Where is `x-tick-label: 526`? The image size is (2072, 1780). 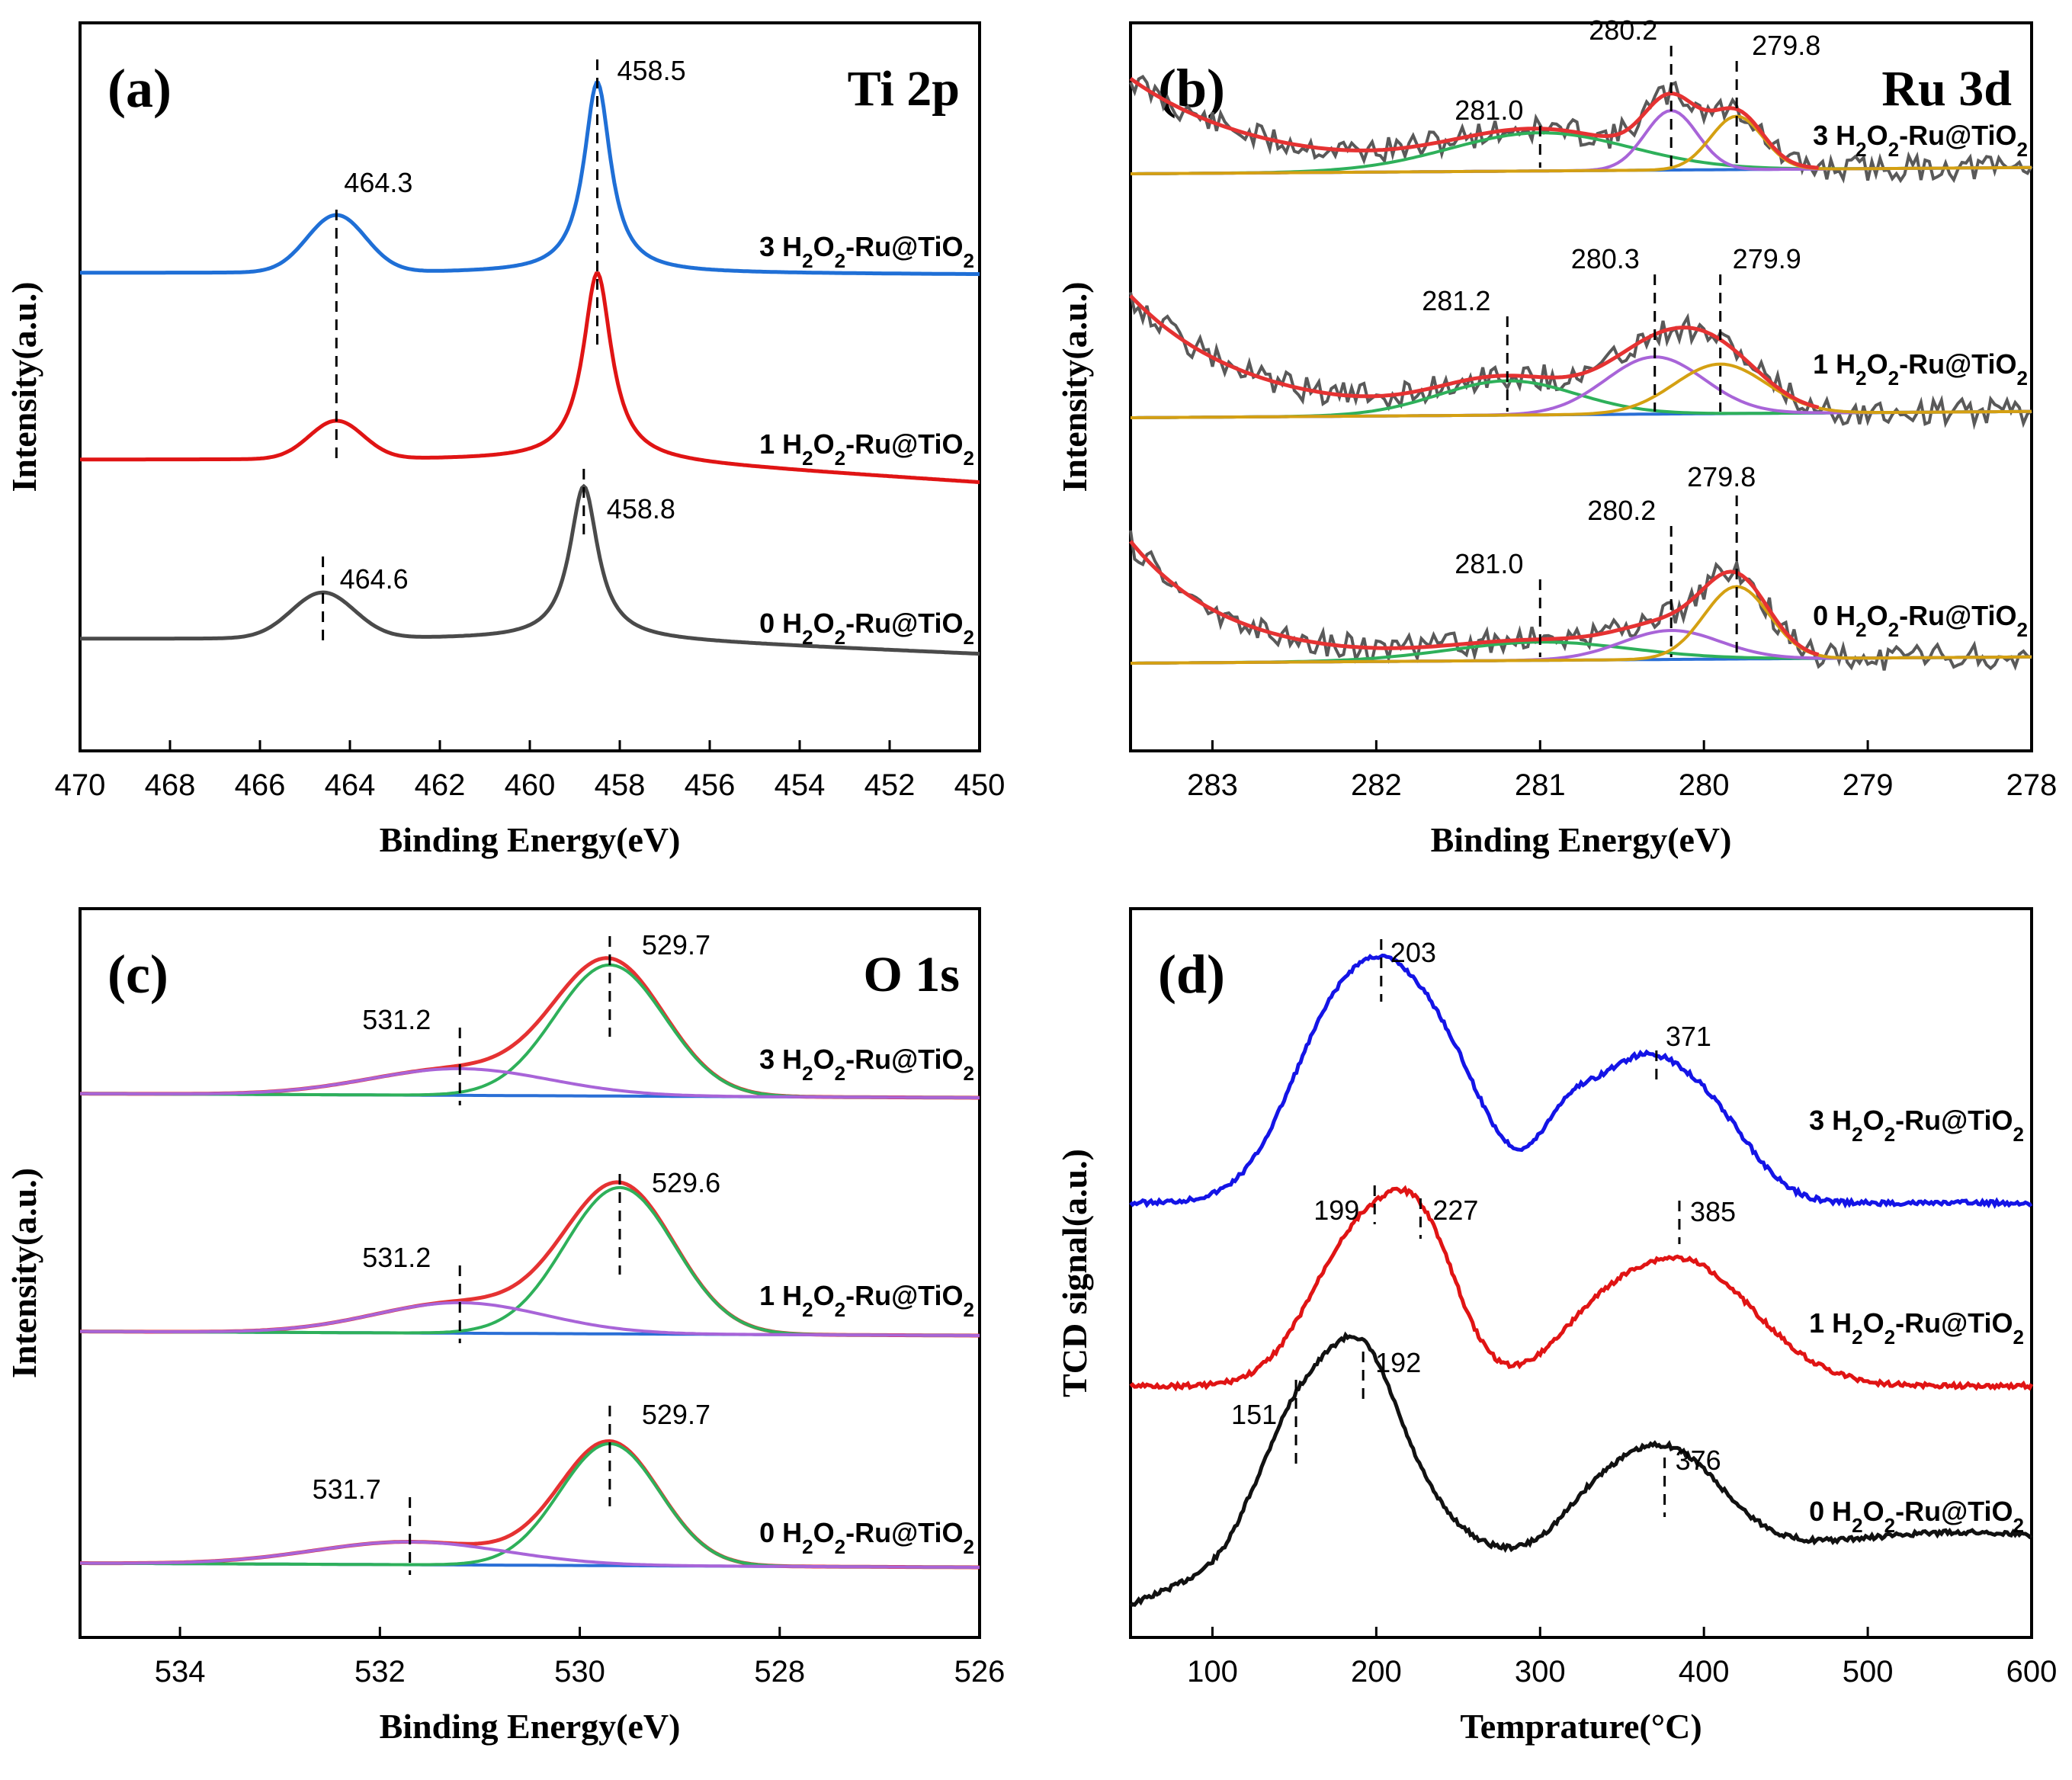 x-tick-label: 526 is located at coordinates (980, 1672).